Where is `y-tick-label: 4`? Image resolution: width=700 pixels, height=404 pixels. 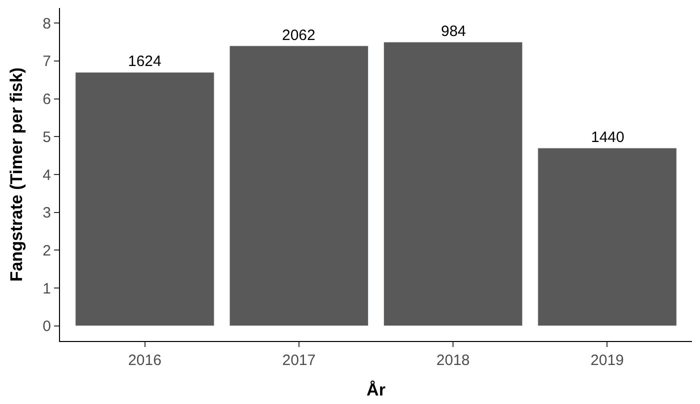 y-tick-label: 4 is located at coordinates (46, 175).